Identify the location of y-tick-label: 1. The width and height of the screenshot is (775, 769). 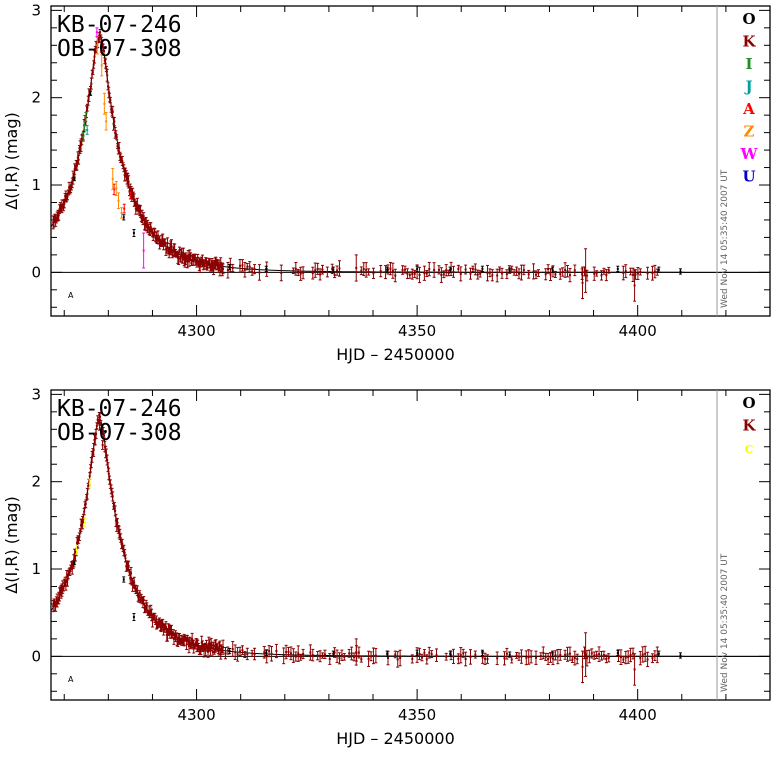
(36, 569).